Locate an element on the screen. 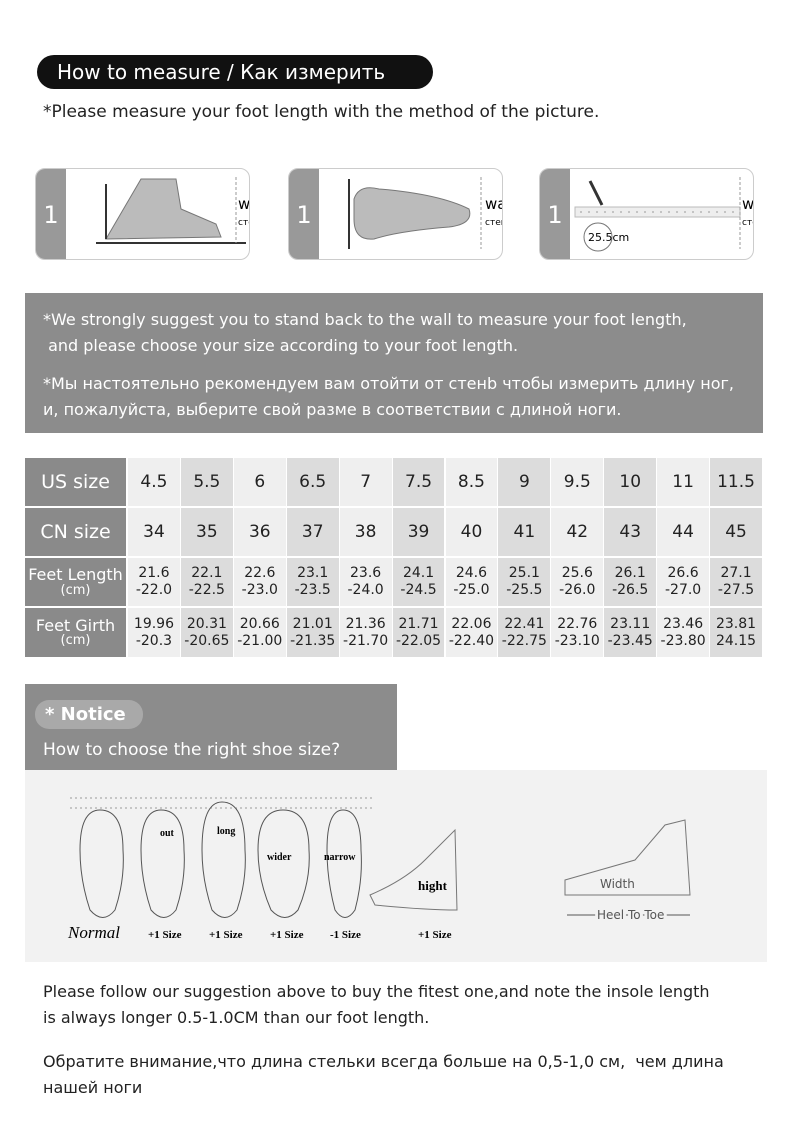 This screenshot has height=1124, width=790. cell-text: 37 is located at coordinates (312, 531).